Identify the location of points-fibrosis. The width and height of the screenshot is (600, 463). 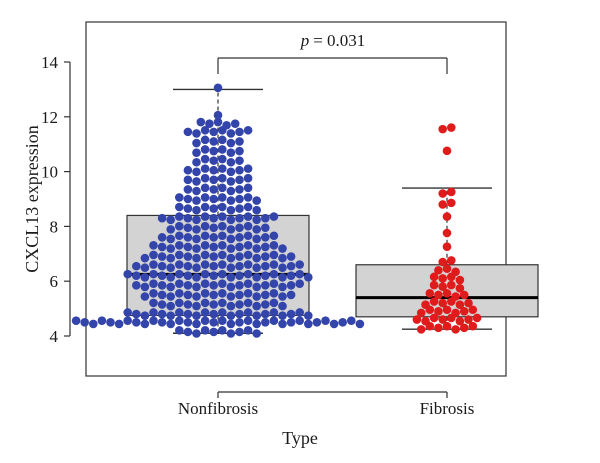
(447, 228).